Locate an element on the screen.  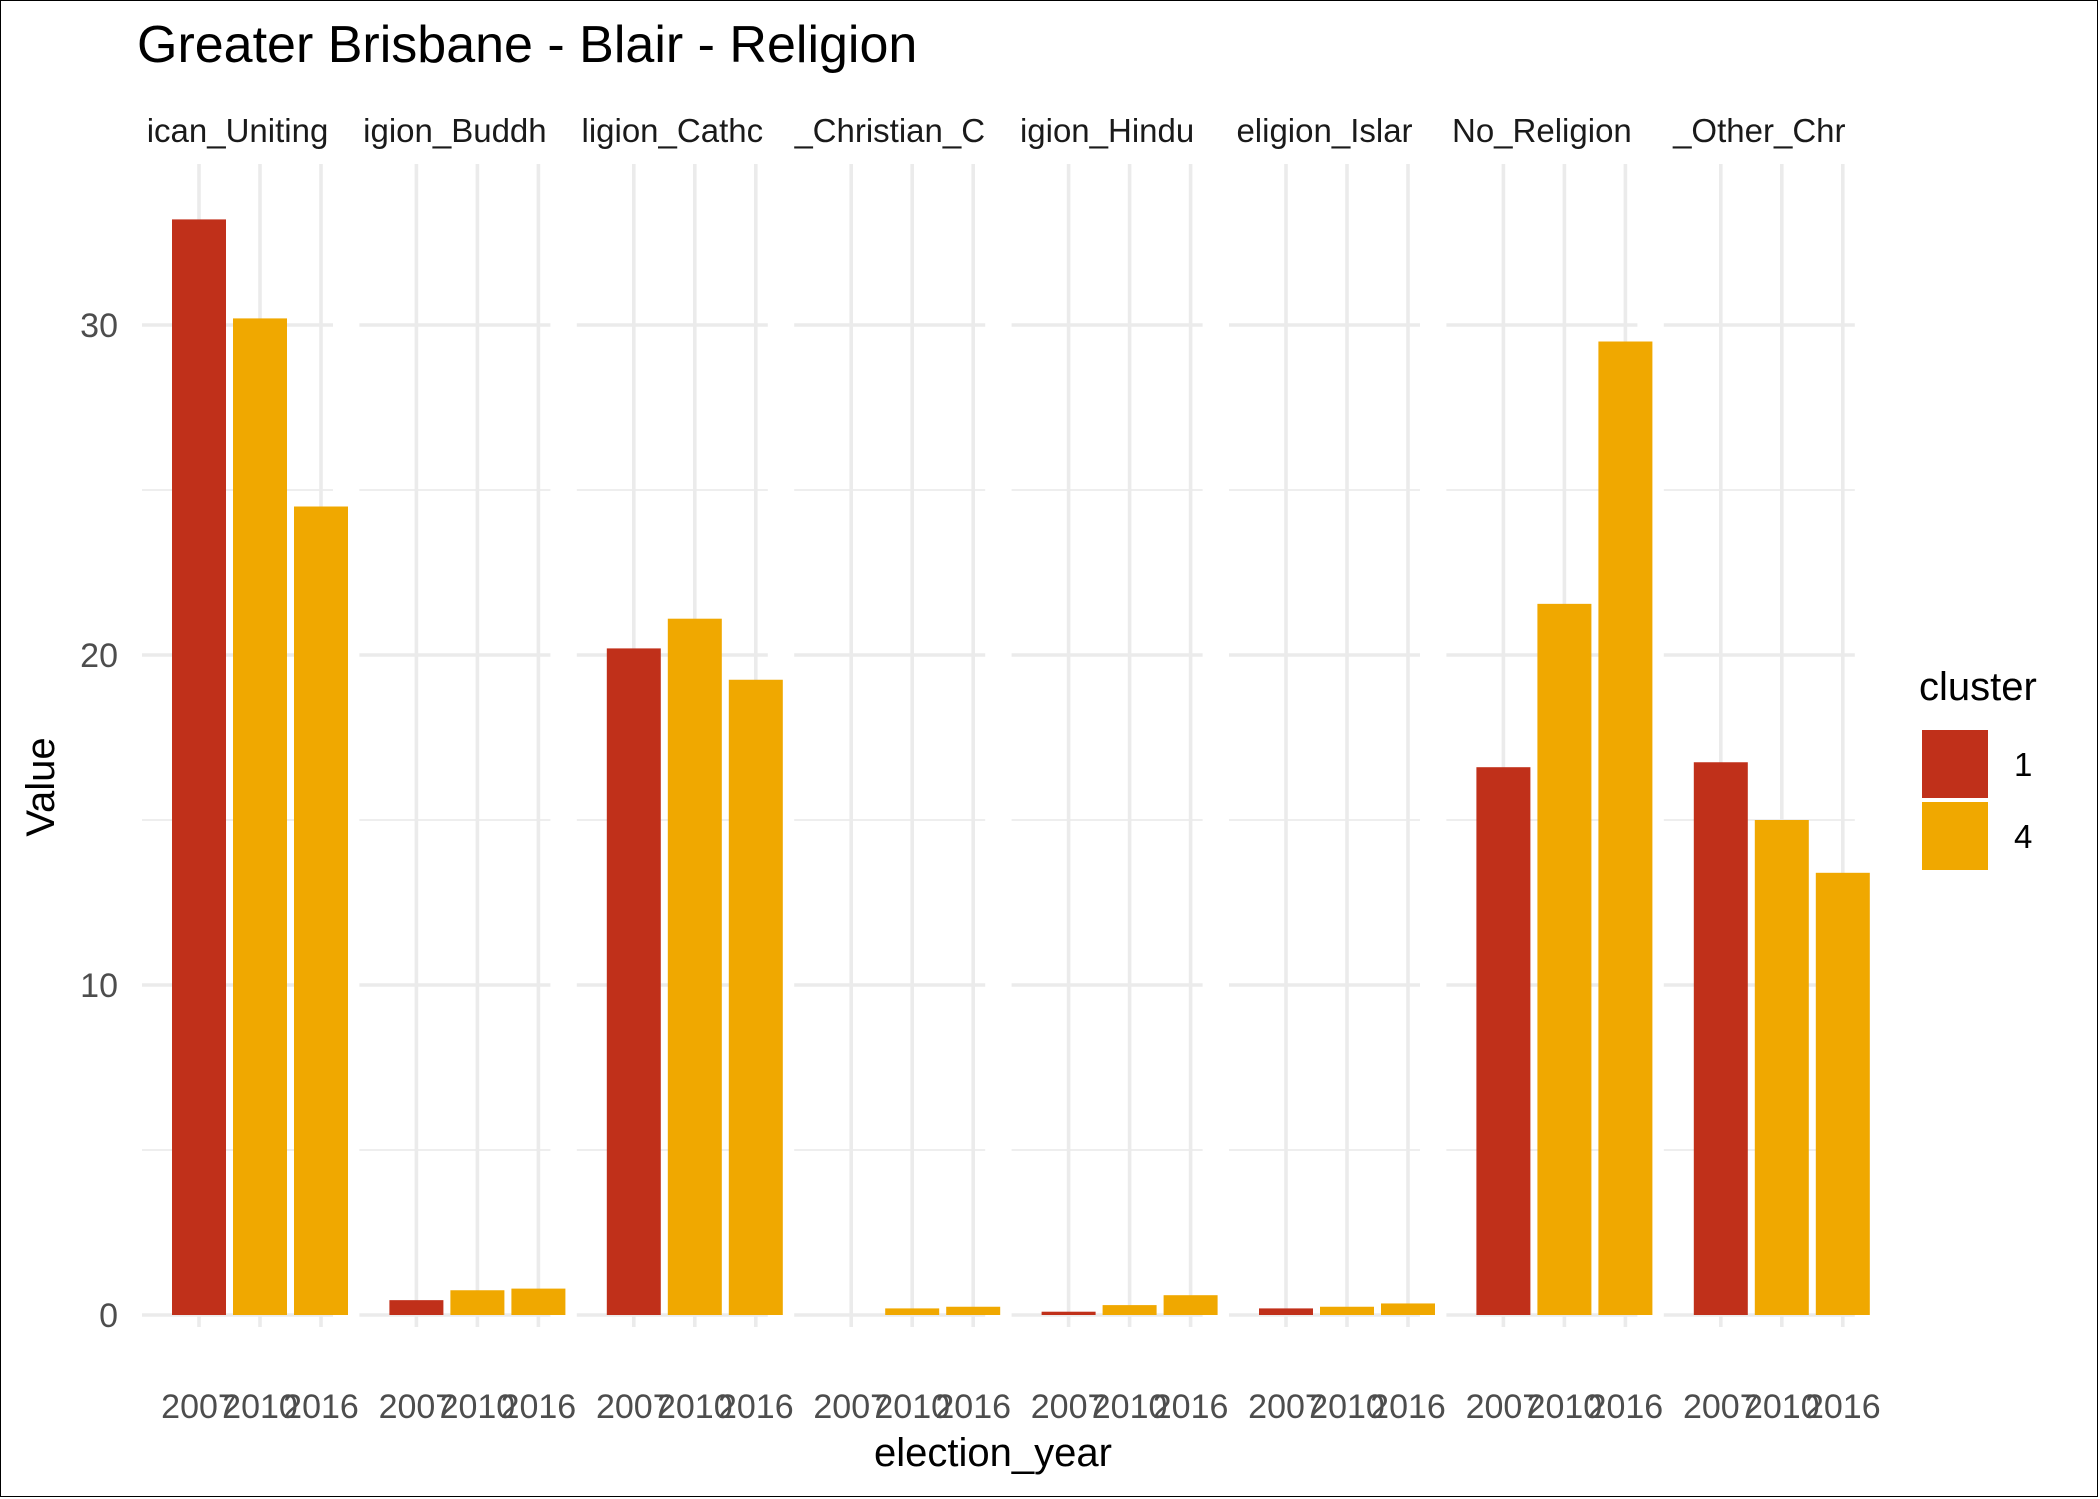
facet-strip-label: ligion_Cathc is located at coordinates (672, 130).